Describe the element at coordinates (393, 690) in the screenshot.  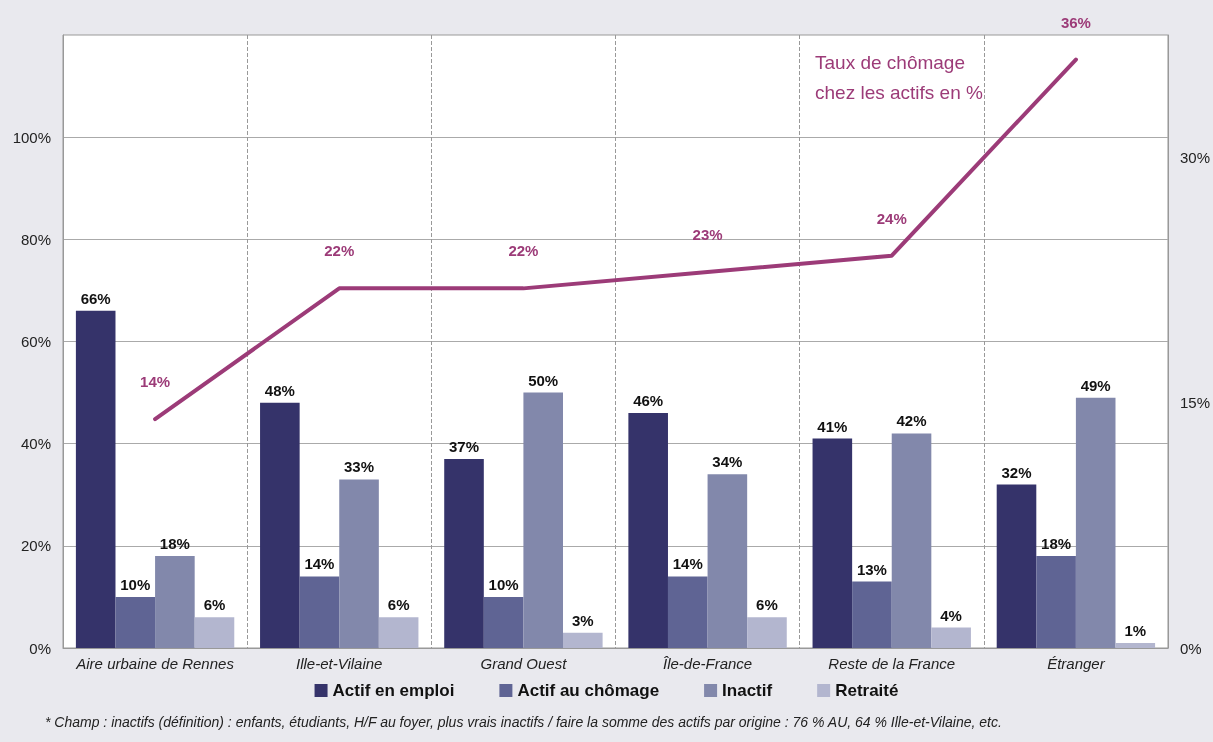
I see `legend-label: Actif en emploi` at that location.